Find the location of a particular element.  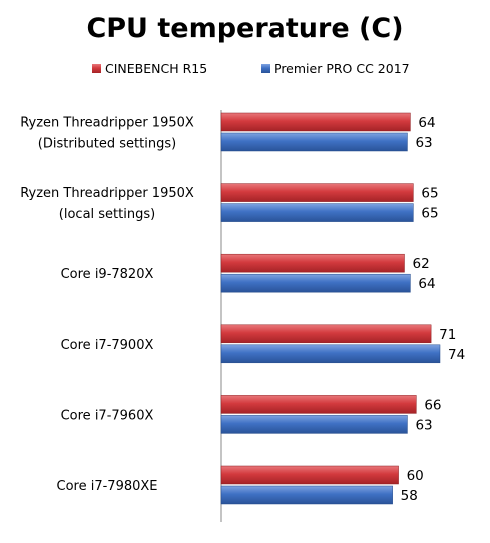

value-label-premier-pro-cc-2017-6: 58 is located at coordinates (409, 496).